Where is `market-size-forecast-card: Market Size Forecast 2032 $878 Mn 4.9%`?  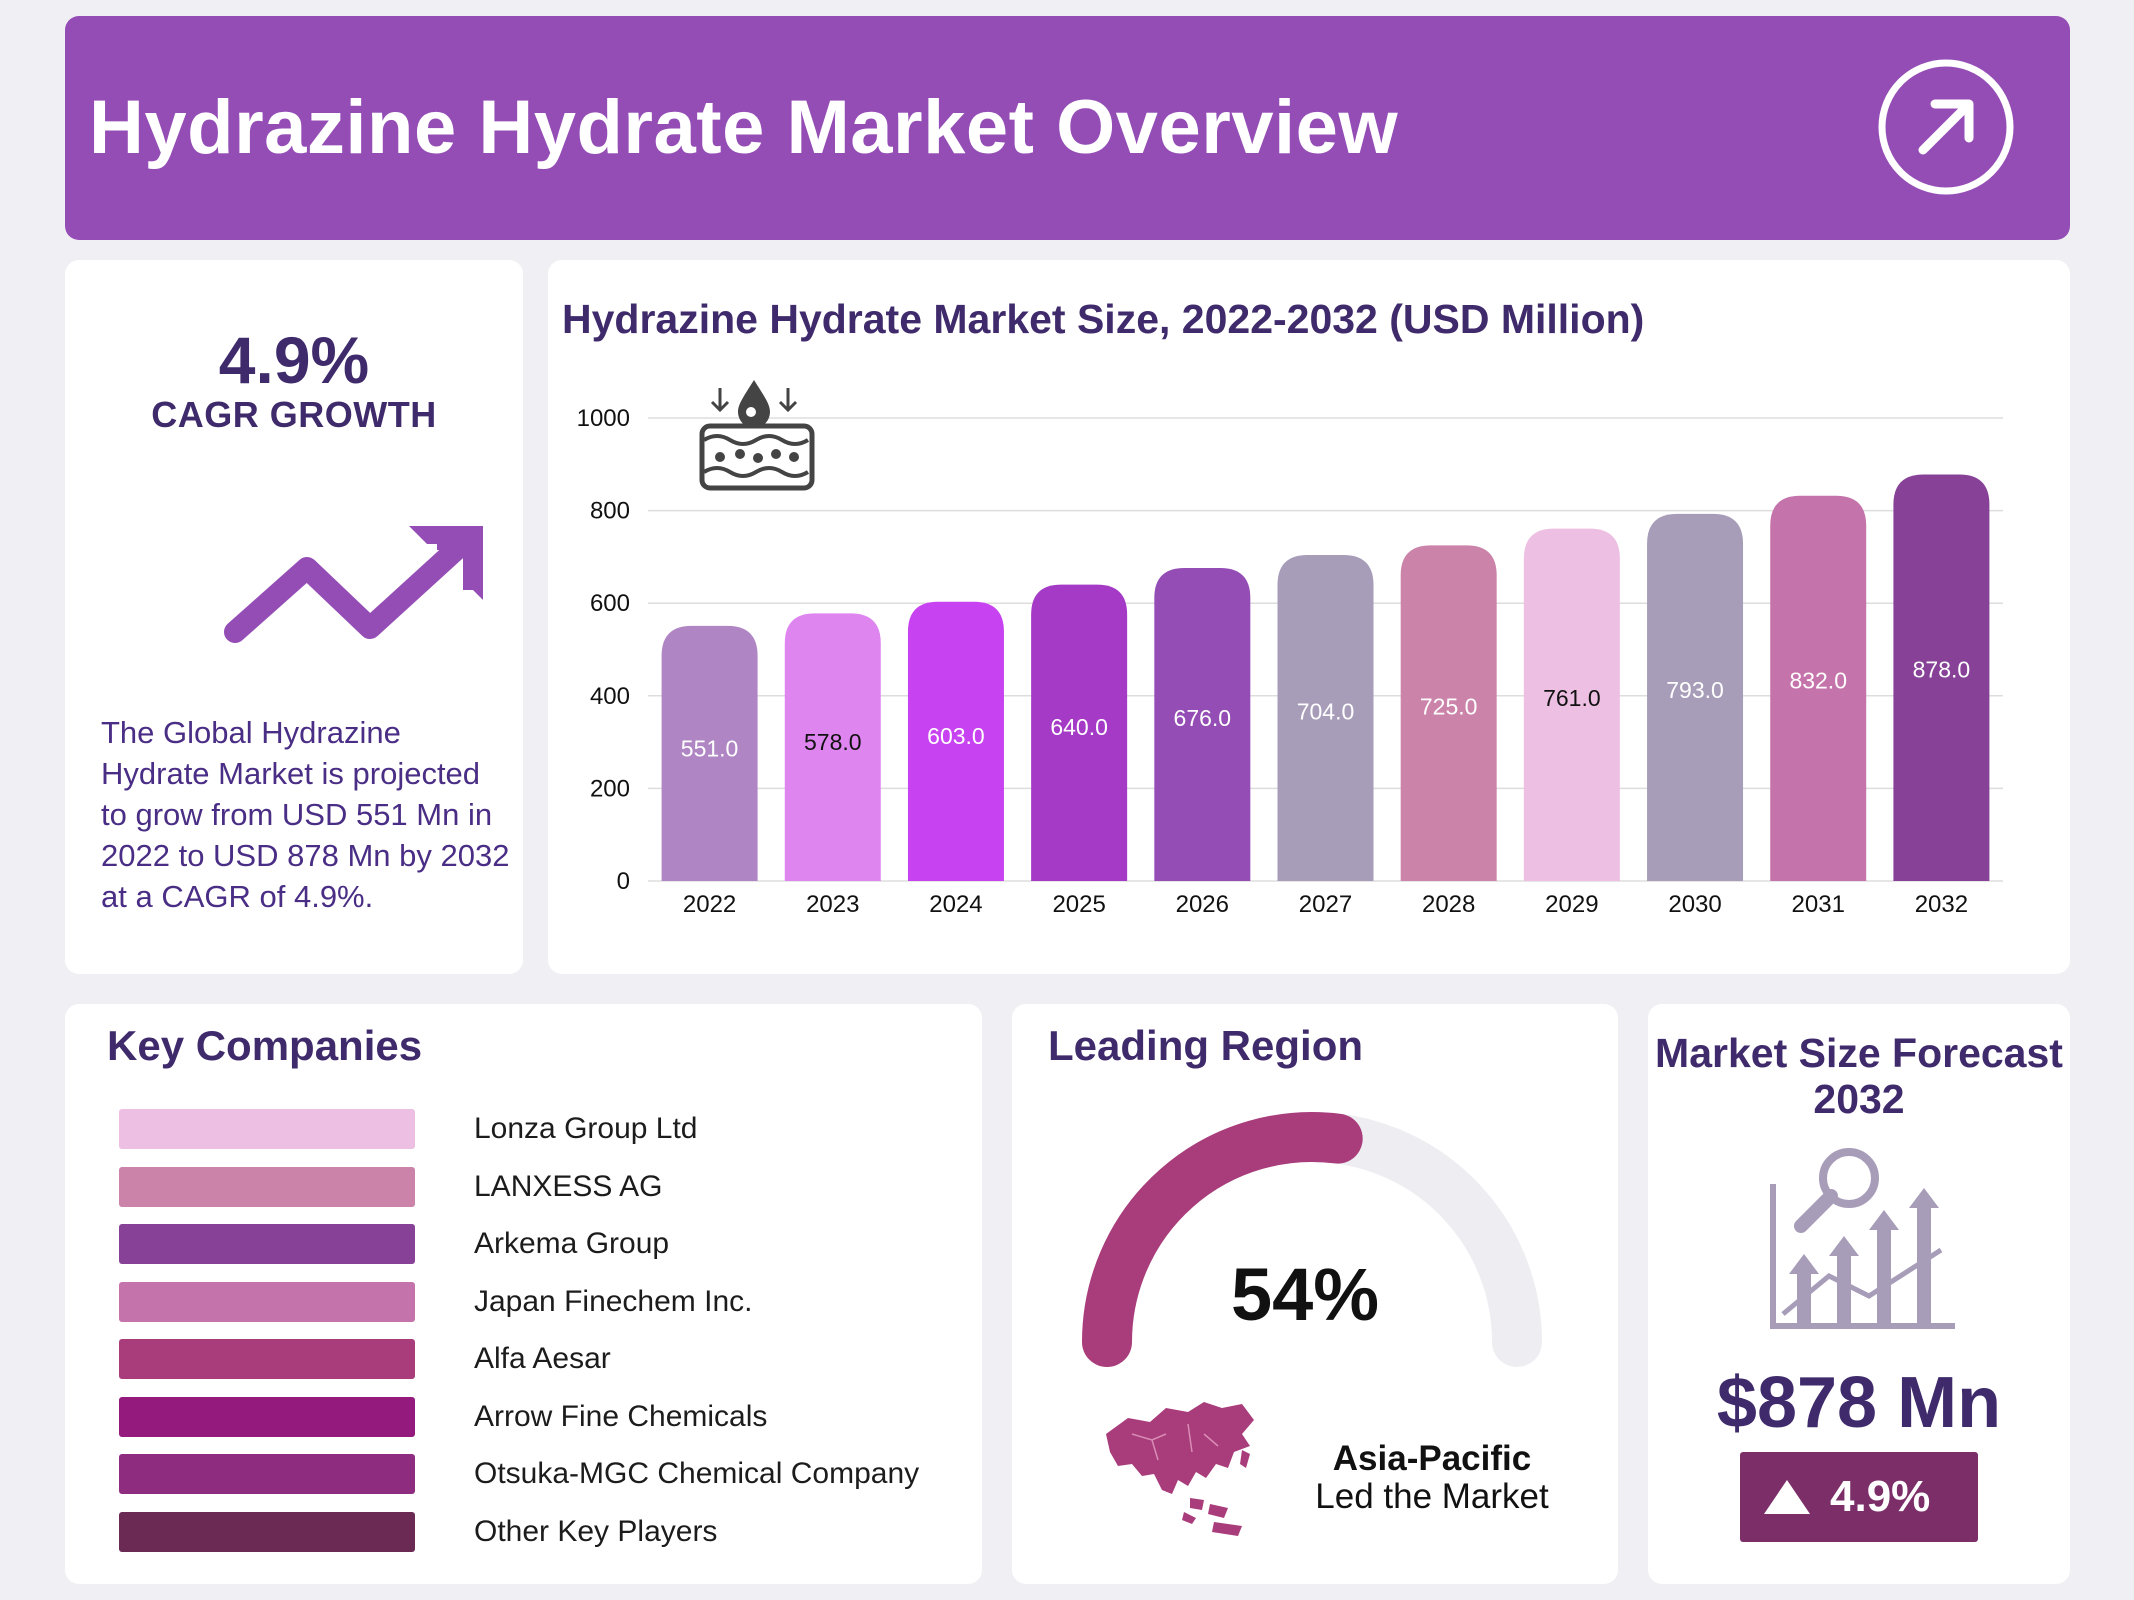 market-size-forecast-card: Market Size Forecast 2032 $878 Mn 4.9% is located at coordinates (1859, 1294).